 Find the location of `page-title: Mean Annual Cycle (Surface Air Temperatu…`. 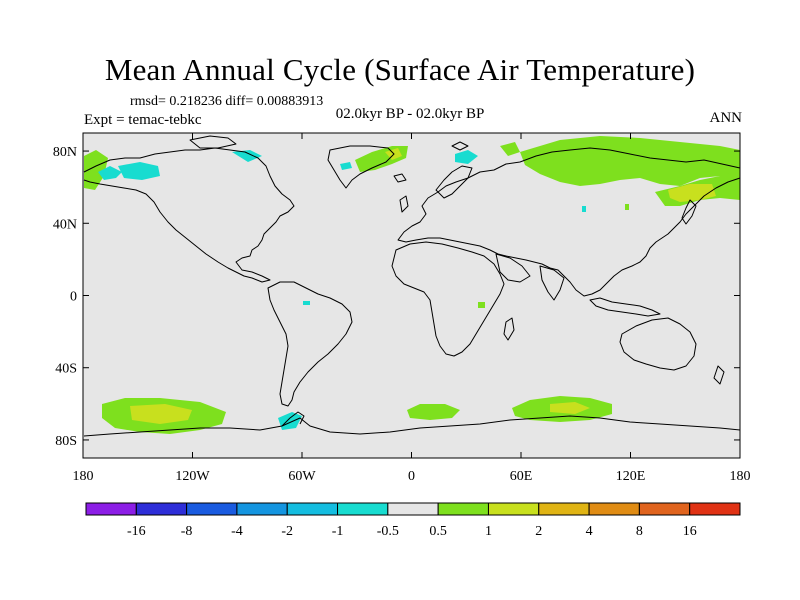

page-title: Mean Annual Cycle (Surface Air Temperatu… is located at coordinates (400, 69).